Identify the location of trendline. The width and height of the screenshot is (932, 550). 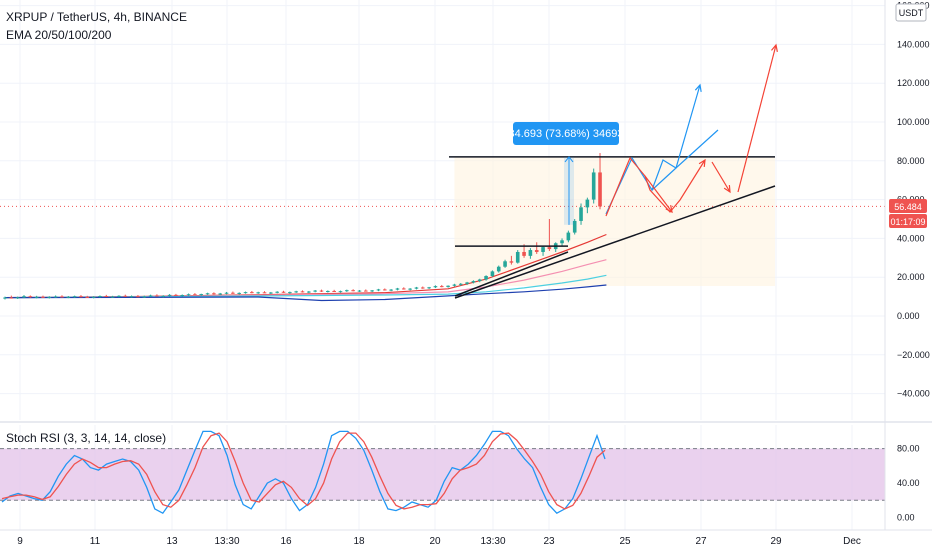
(615, 242).